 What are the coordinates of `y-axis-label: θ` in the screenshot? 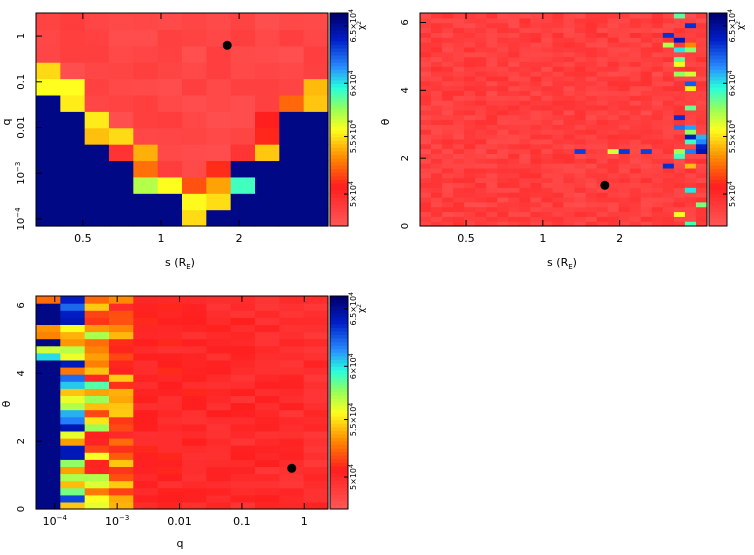 It's located at (385, 121).